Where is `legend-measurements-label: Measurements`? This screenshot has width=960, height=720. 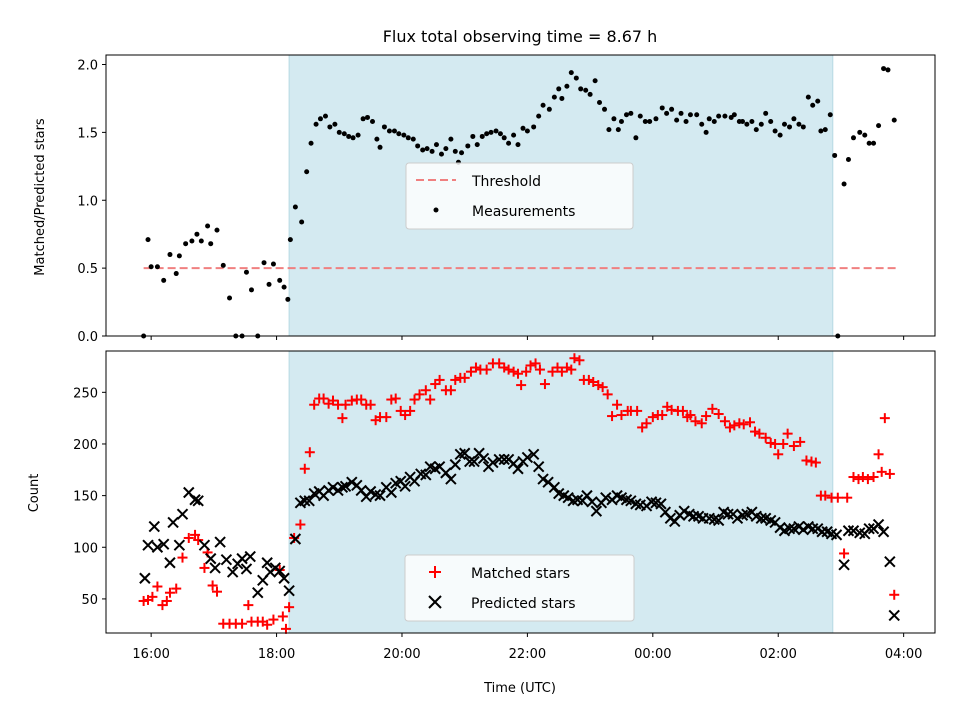
legend-measurements-label: Measurements is located at coordinates (523, 212).